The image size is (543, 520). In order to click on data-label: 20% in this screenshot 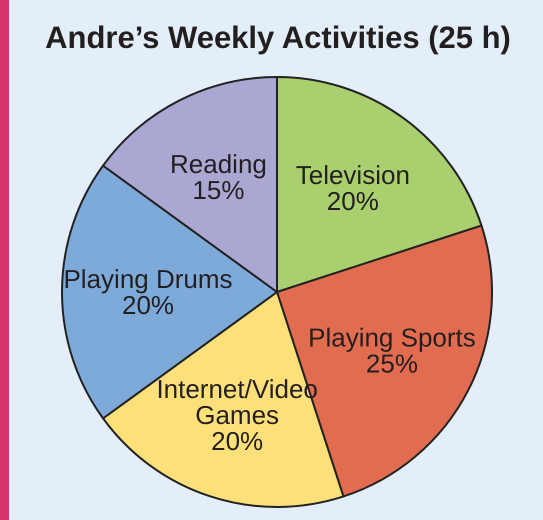, I will do `click(237, 441)`.